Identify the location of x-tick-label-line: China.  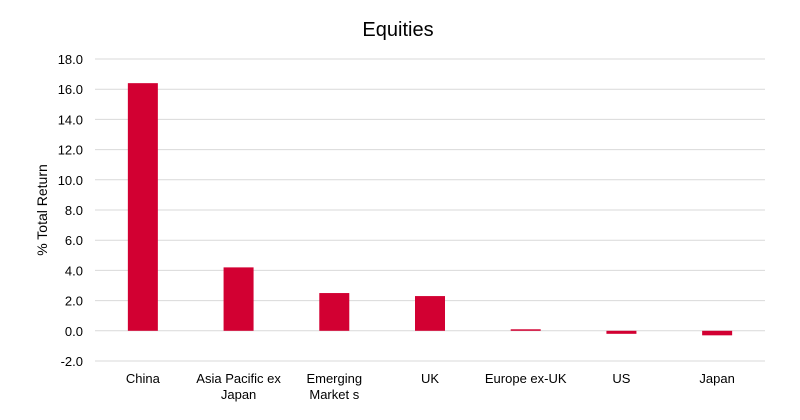
(143, 378).